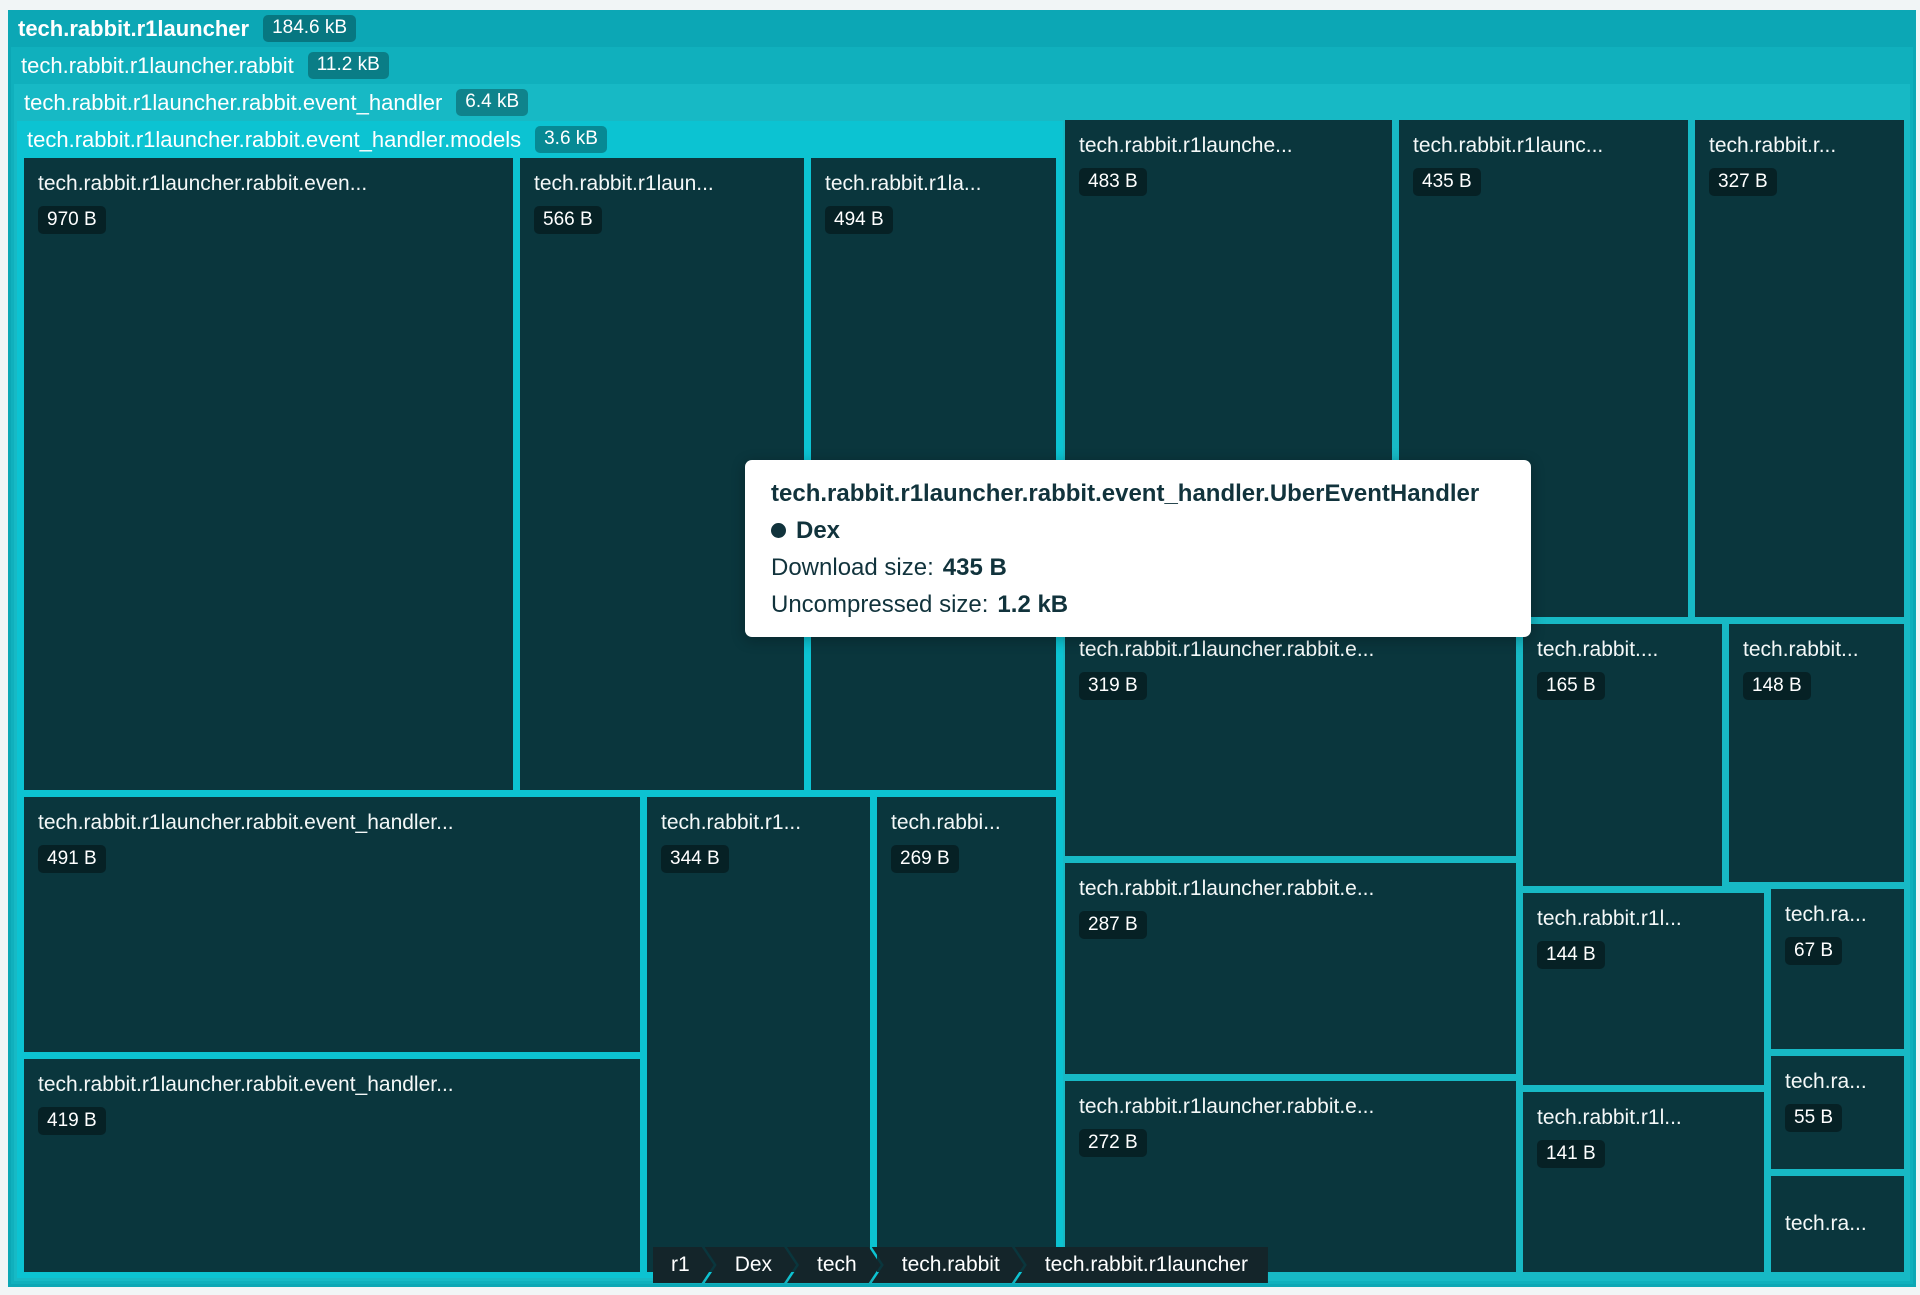 The width and height of the screenshot is (1920, 1295). I want to click on tooltip-type-row: Dex, so click(1138, 530).